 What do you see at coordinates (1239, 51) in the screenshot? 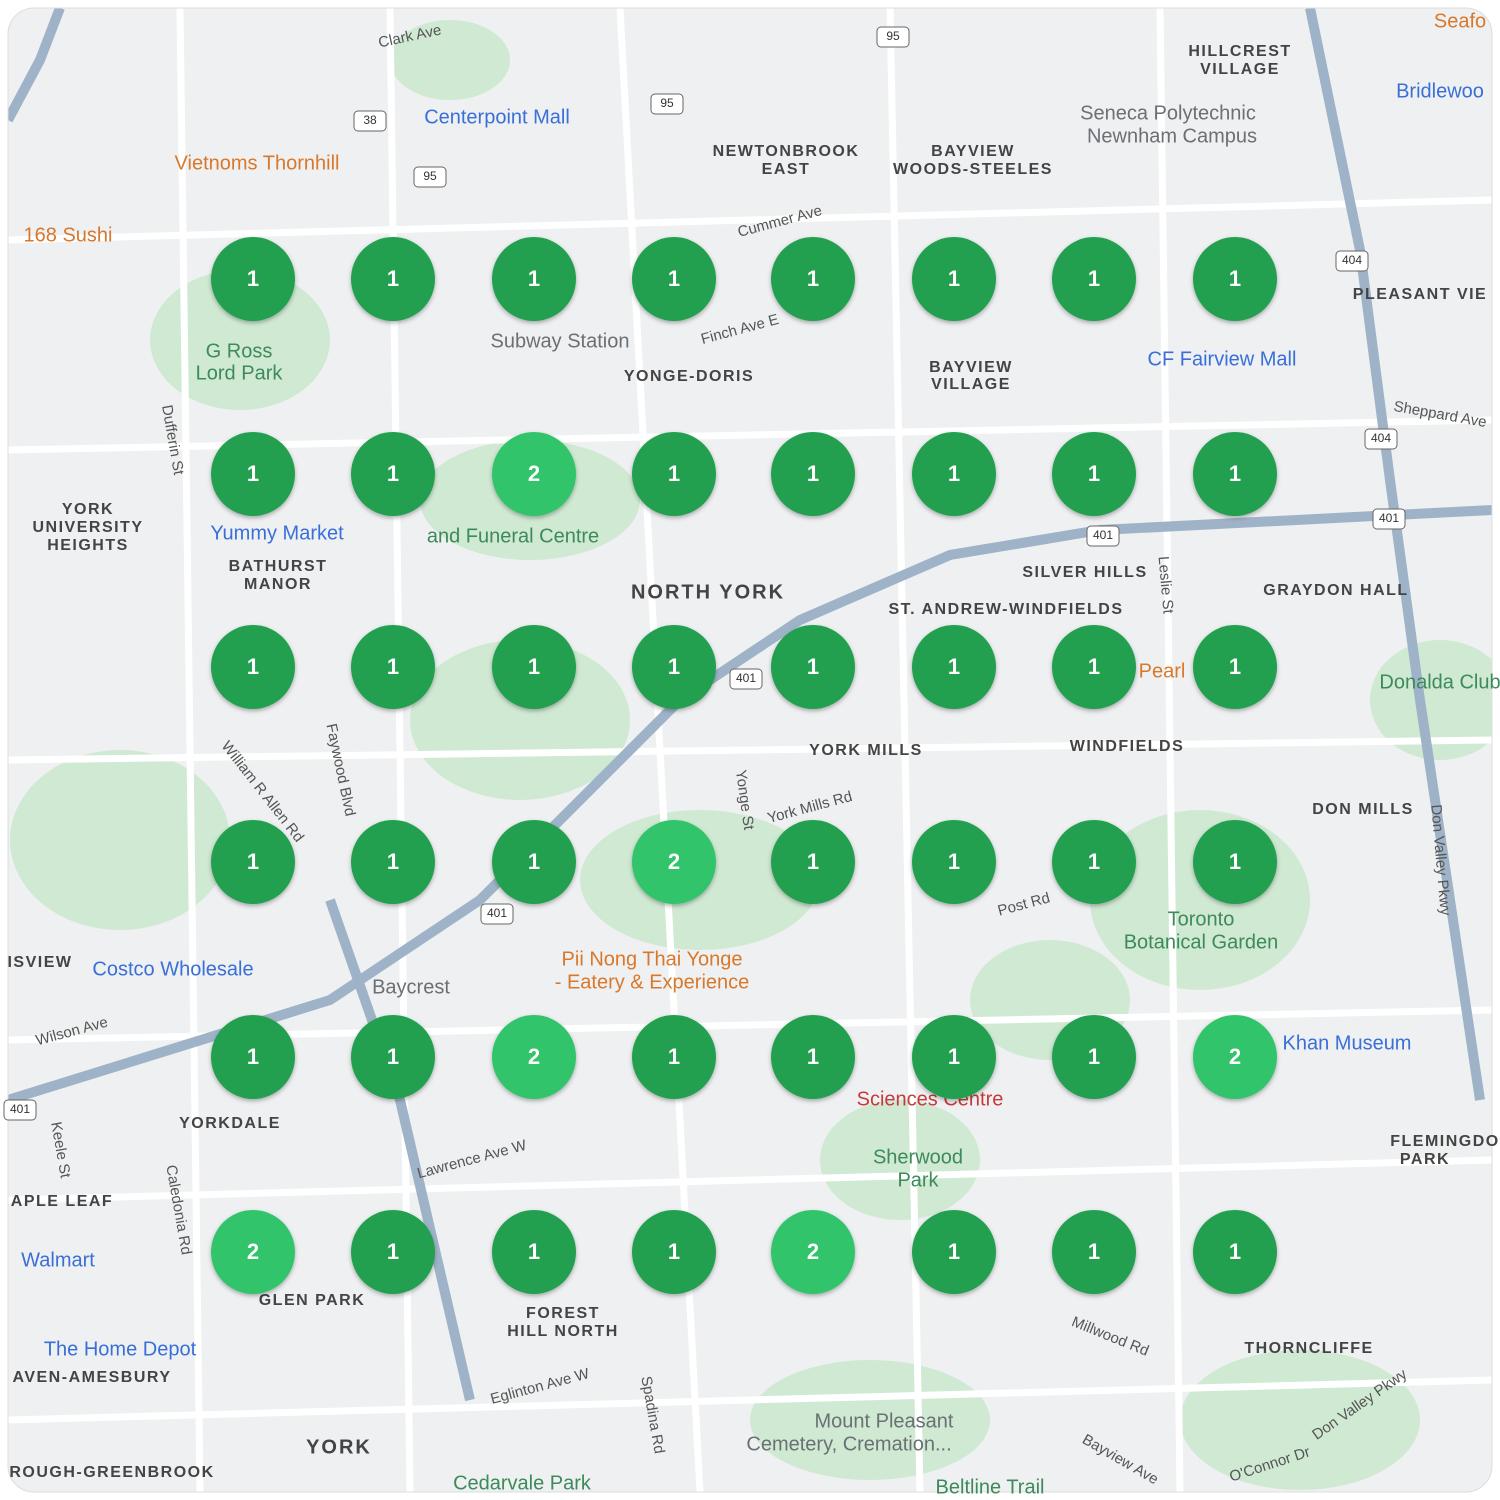
I see `map-label: HILLCREST` at bounding box center [1239, 51].